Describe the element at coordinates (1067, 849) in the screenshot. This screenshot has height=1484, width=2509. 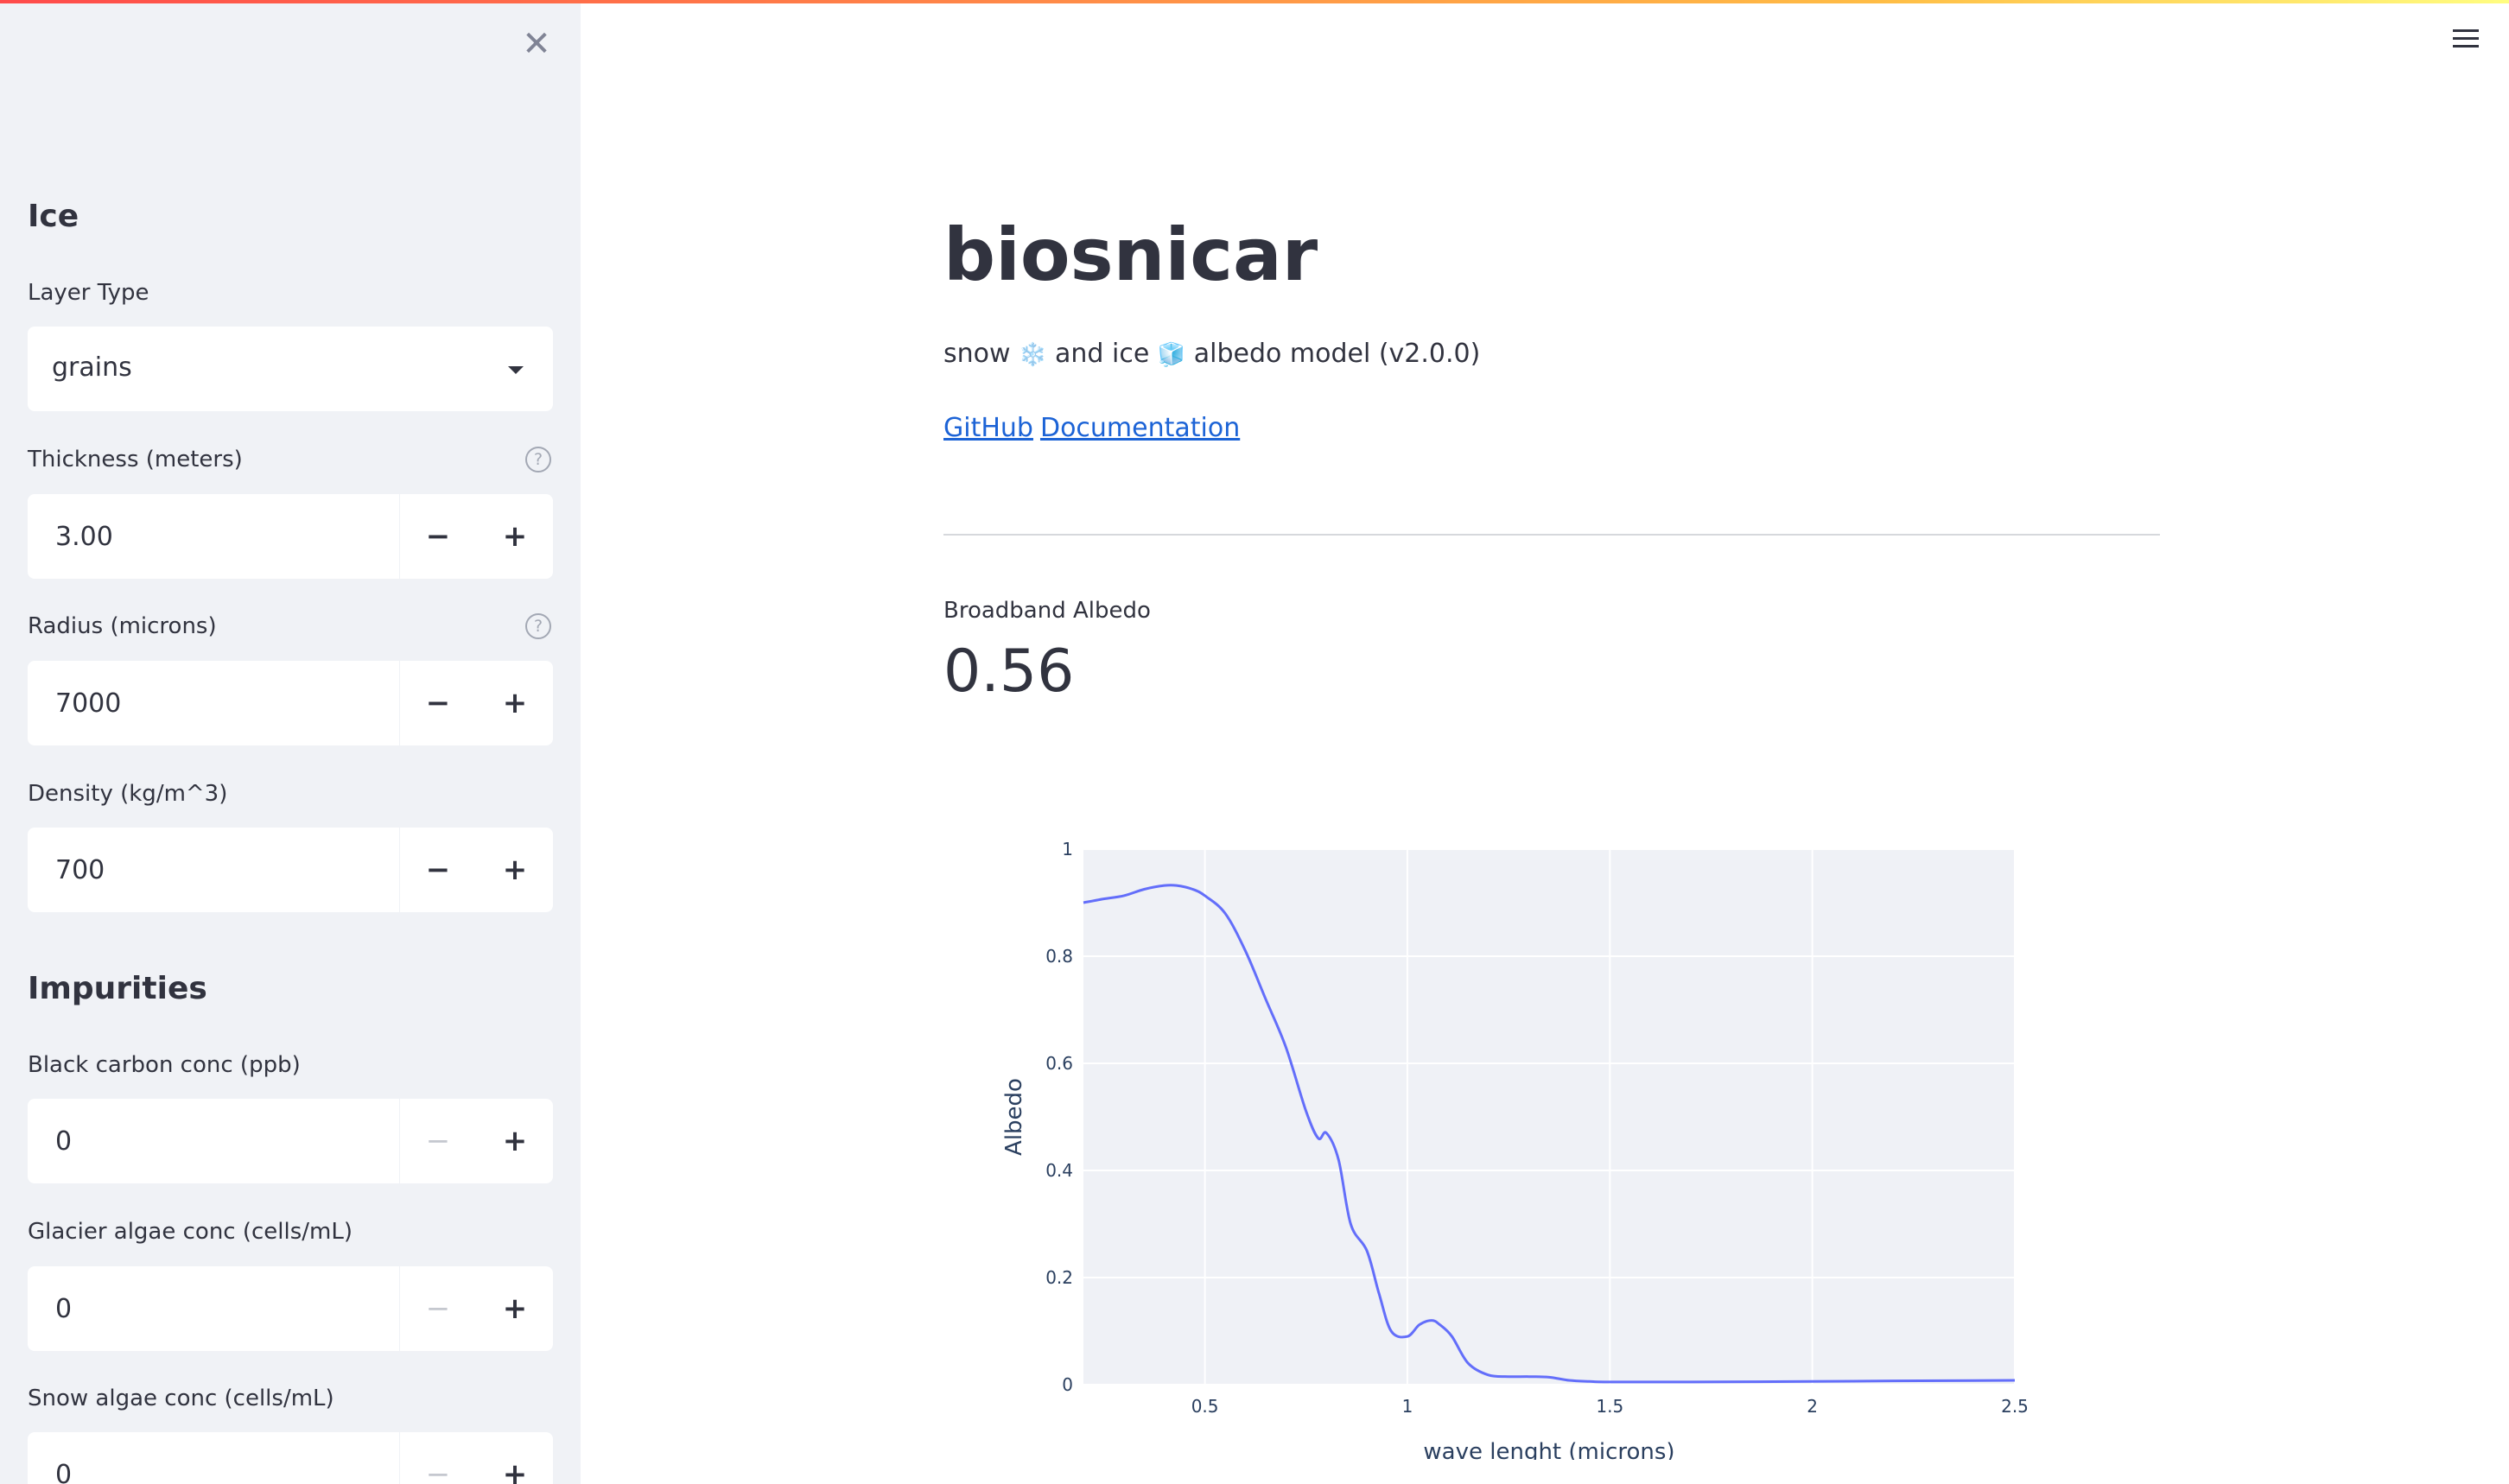
I see `y-tick-label: 1` at that location.